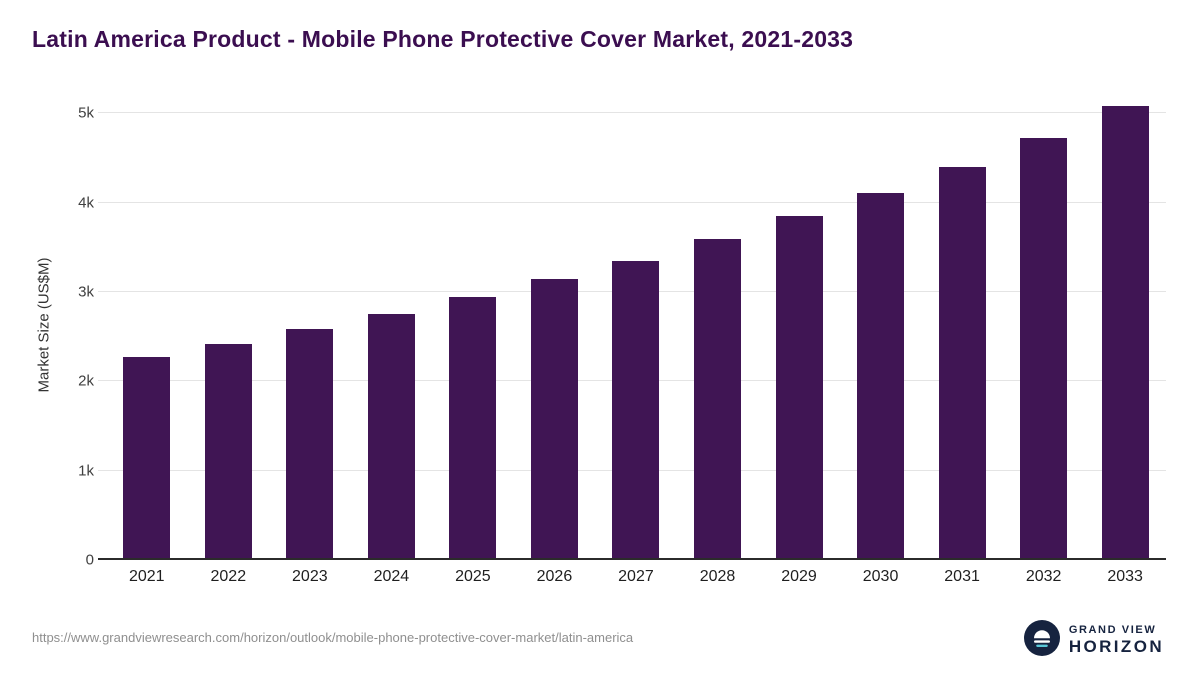  I want to click on brand-logo: GRAND VIEW HORIZON, so click(1093, 640).